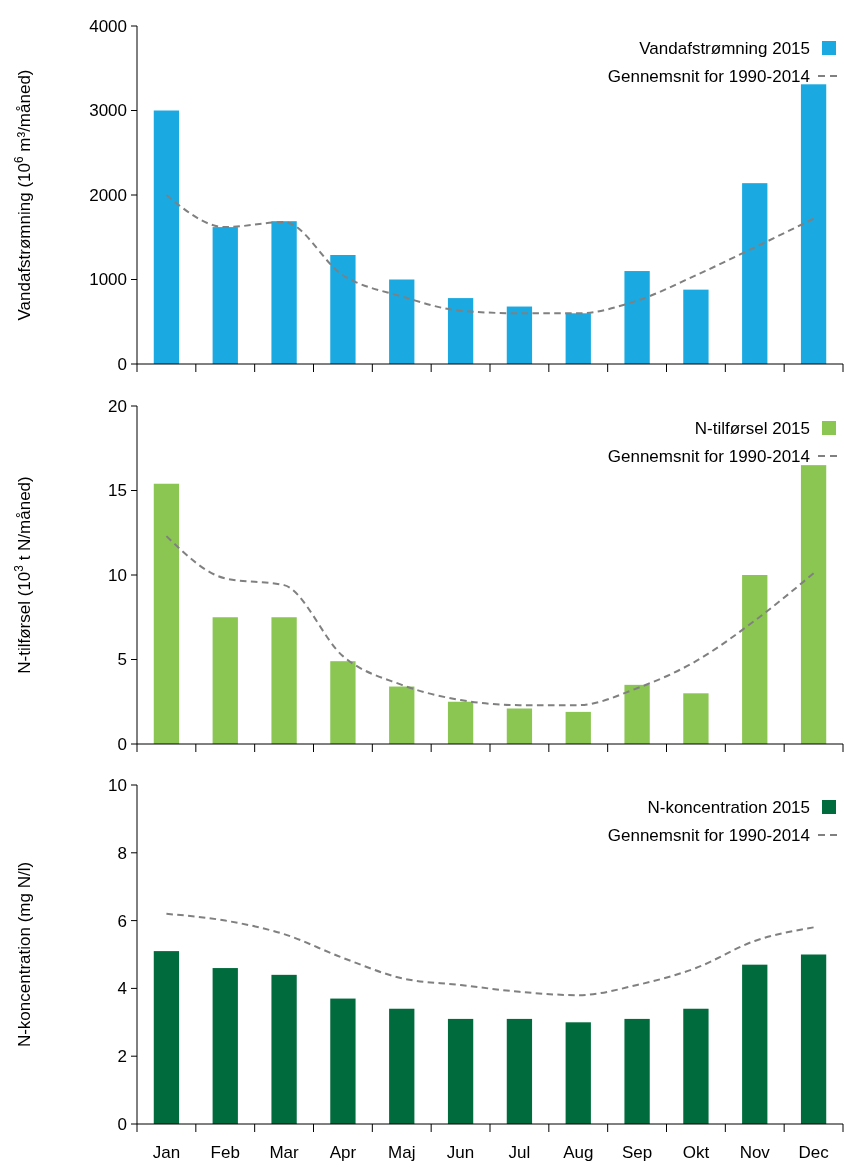 The height and width of the screenshot is (1169, 844). Describe the element at coordinates (108, 111) in the screenshot. I see `y-tick-label: 3000` at that location.